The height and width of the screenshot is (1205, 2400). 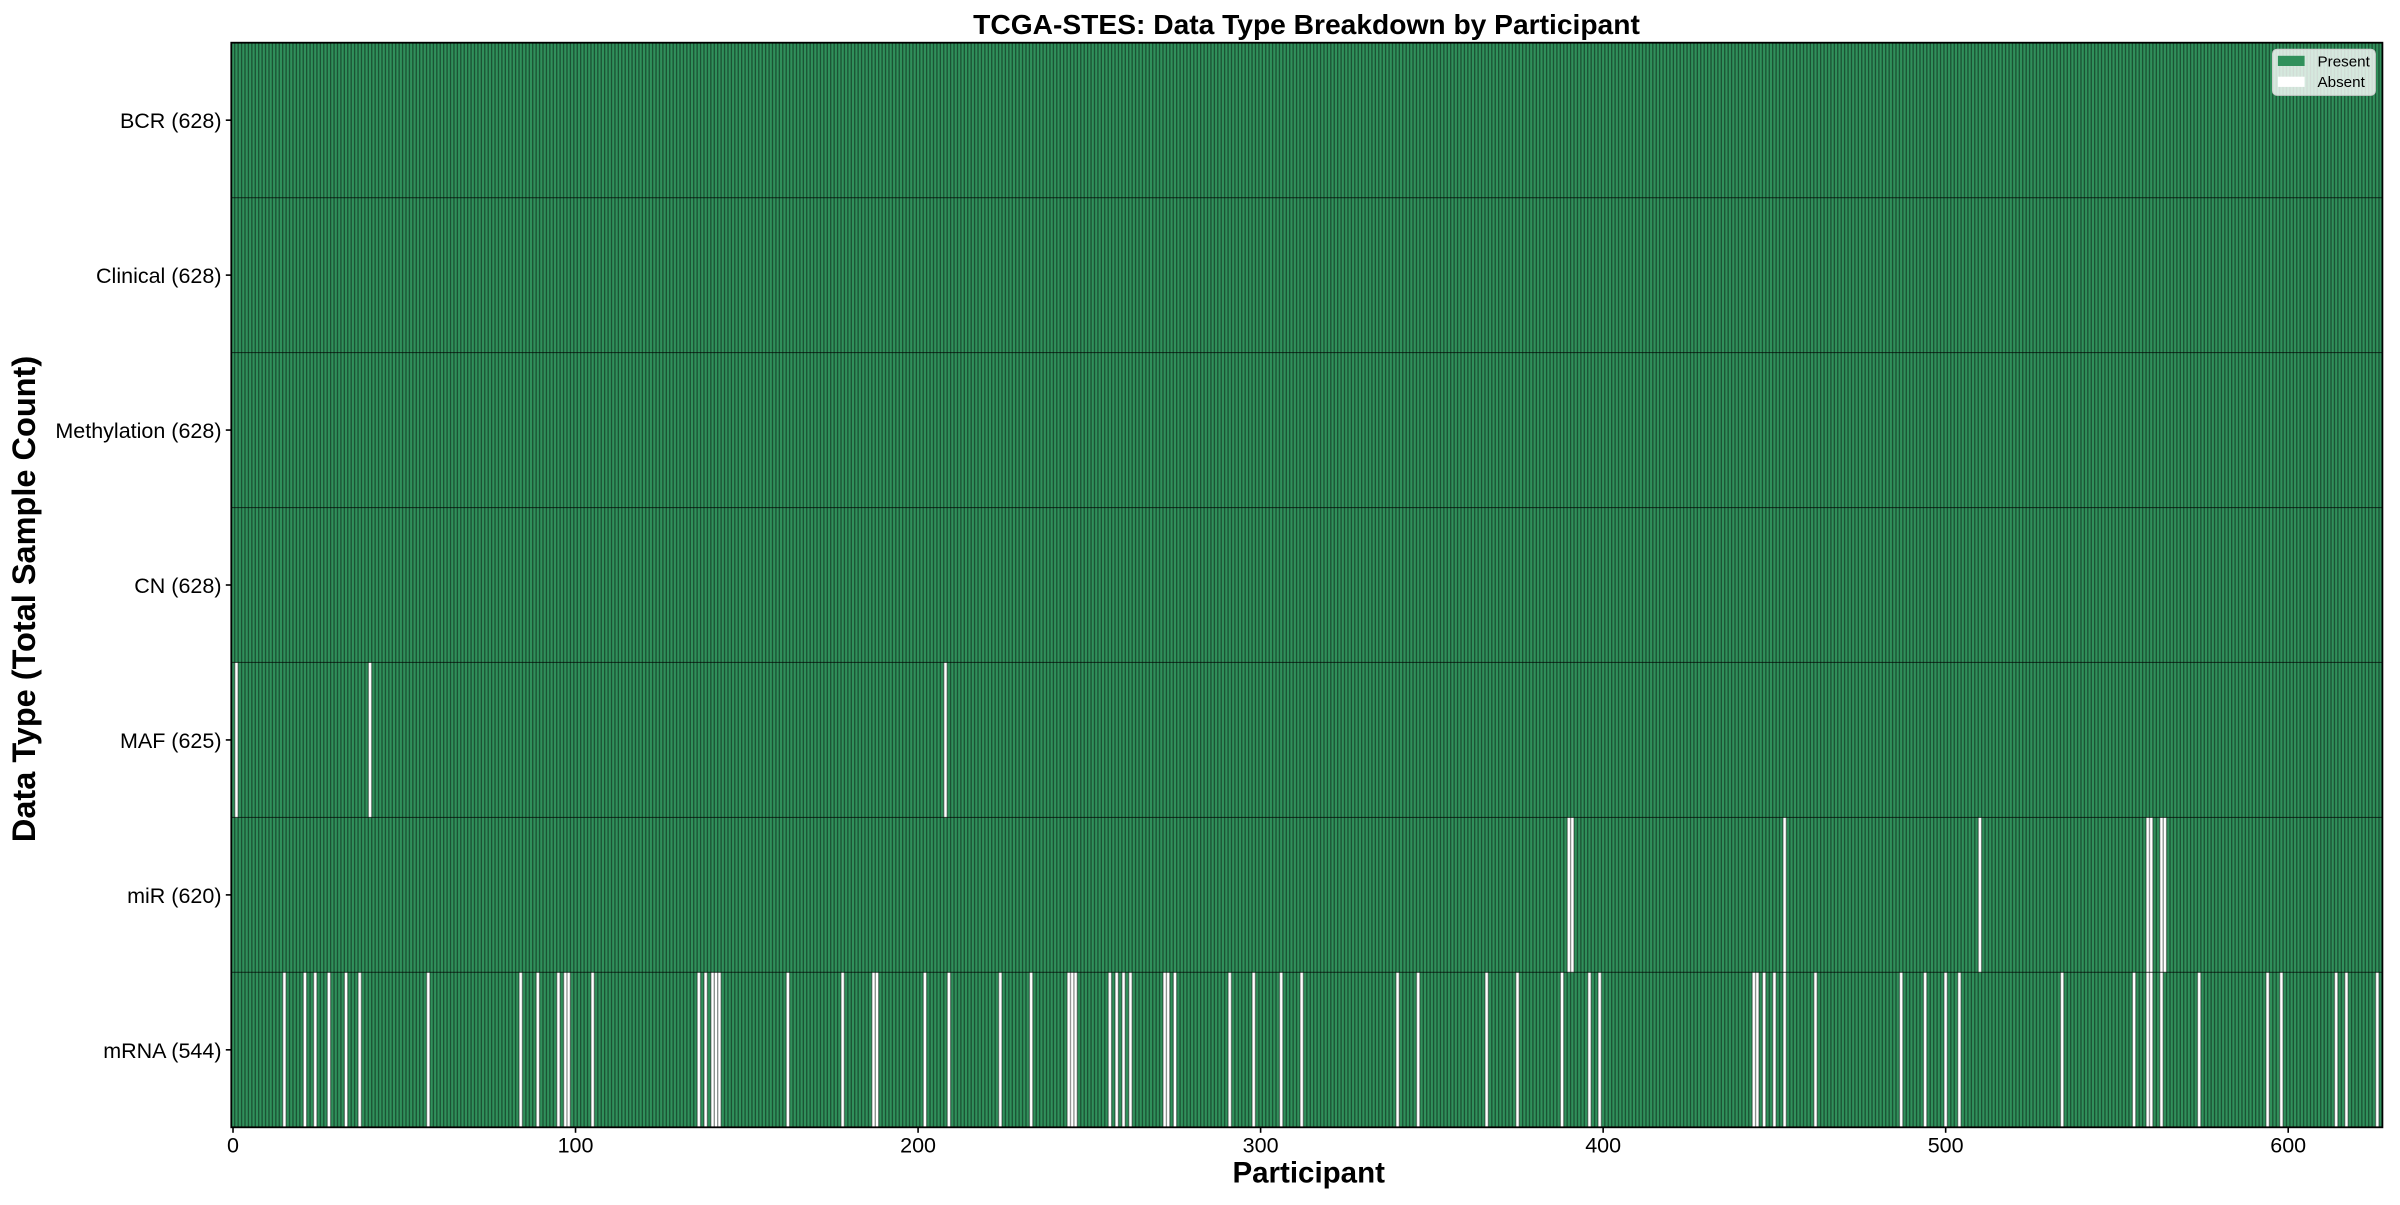 I want to click on svg-text: CN (628), so click(x=177, y=586).